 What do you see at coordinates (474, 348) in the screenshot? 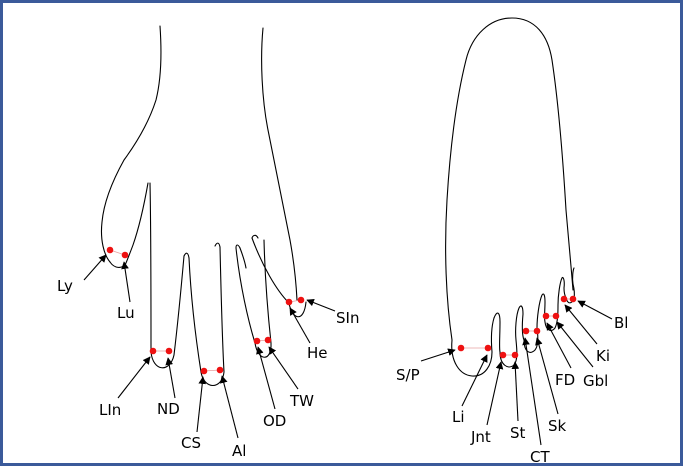
I see `point-pair-sp-li` at bounding box center [474, 348].